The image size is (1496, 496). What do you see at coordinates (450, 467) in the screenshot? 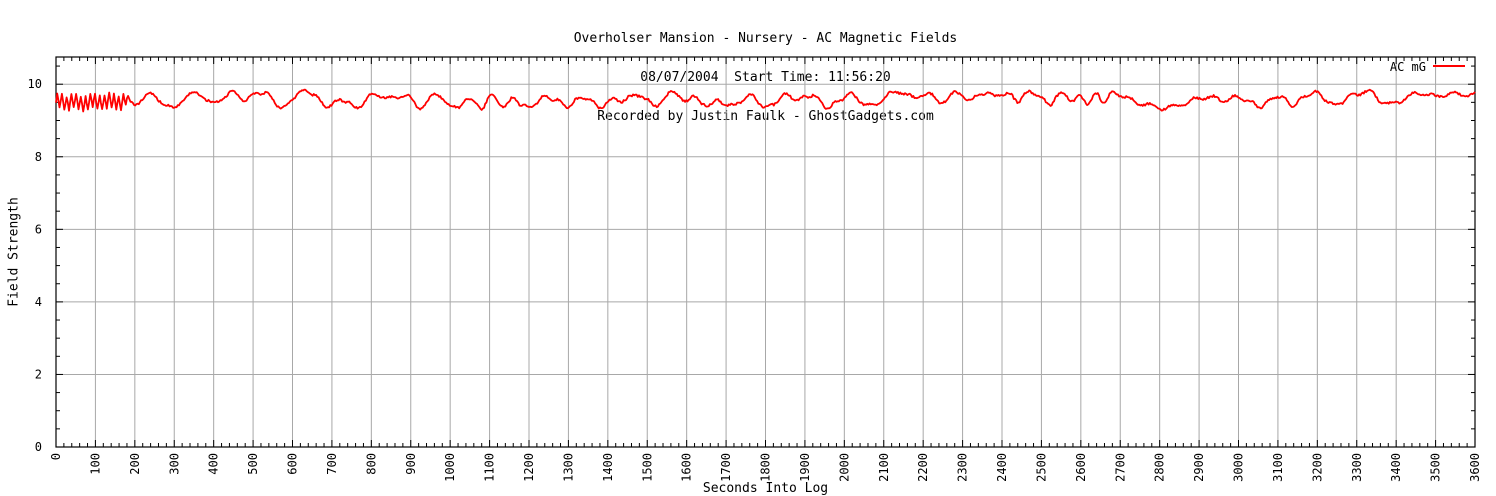
I see `svg-text: 1000` at bounding box center [450, 467].